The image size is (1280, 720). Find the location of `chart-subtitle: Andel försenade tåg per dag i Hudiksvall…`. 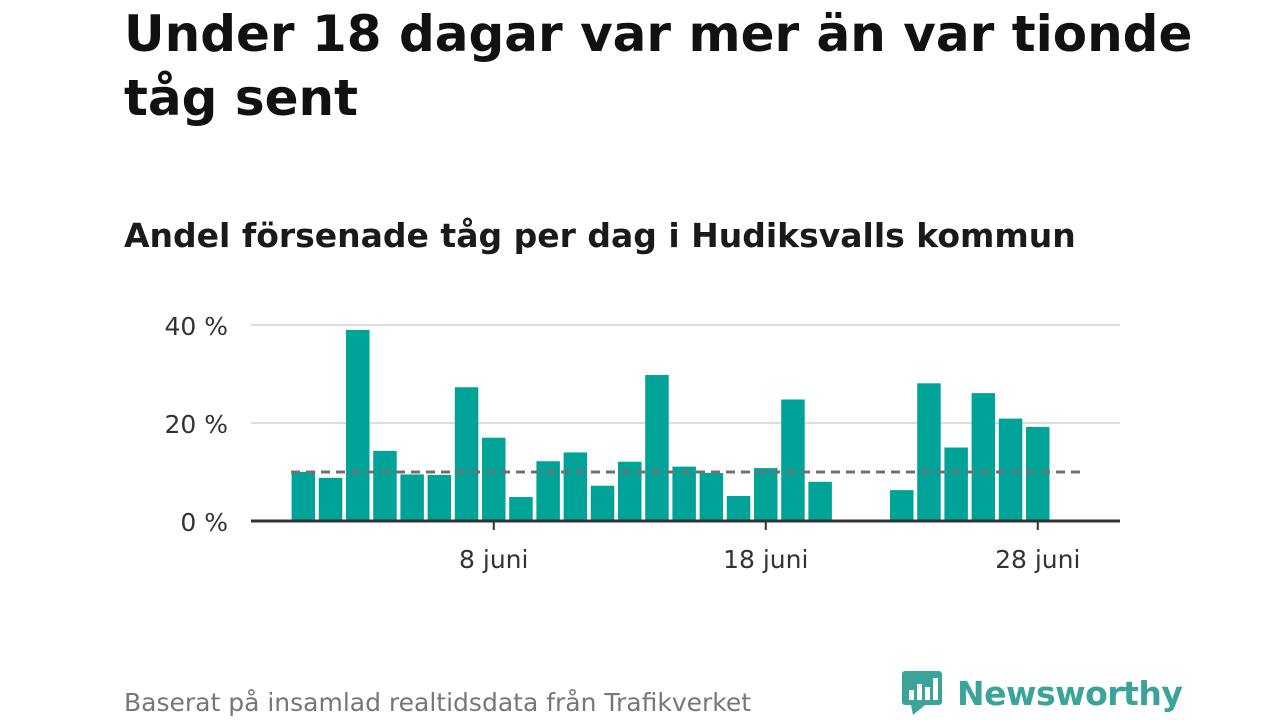

chart-subtitle: Andel försenade tåg per dag i Hudiksvall… is located at coordinates (600, 235).